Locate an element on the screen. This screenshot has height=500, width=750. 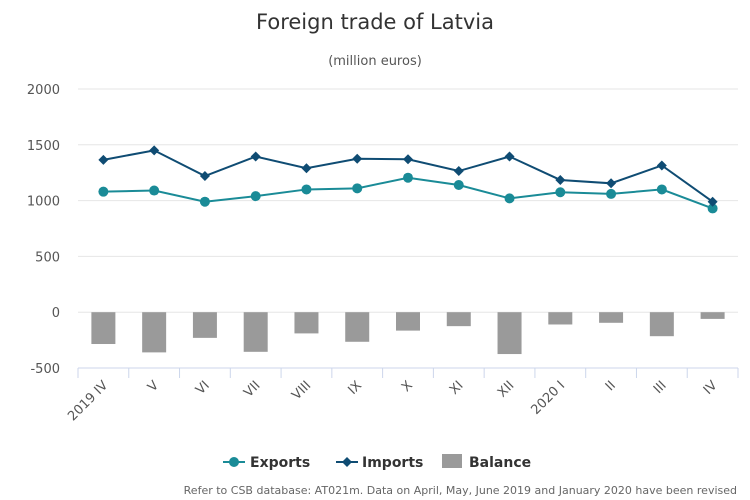
legend-label-balance: Balance is located at coordinates (500, 463).